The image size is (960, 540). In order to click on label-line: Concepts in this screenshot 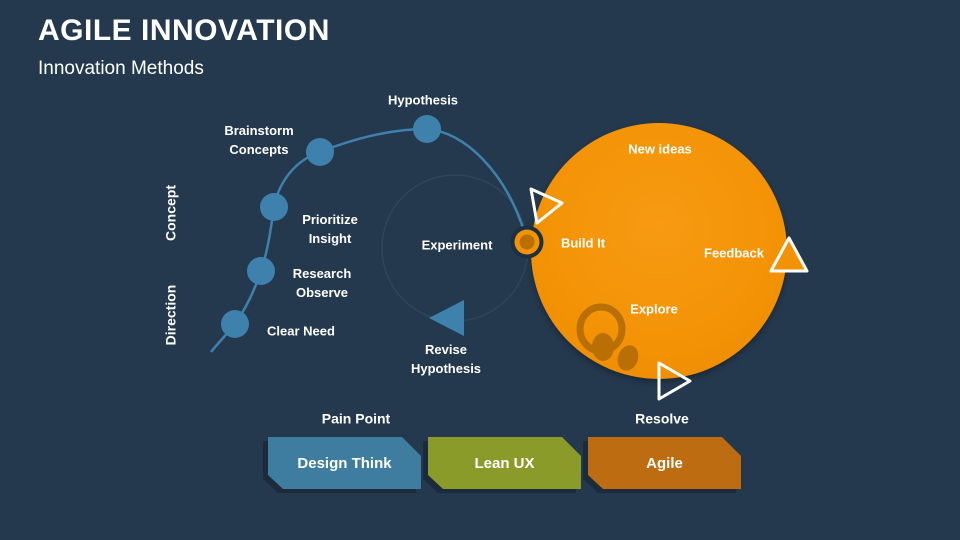, I will do `click(259, 149)`.